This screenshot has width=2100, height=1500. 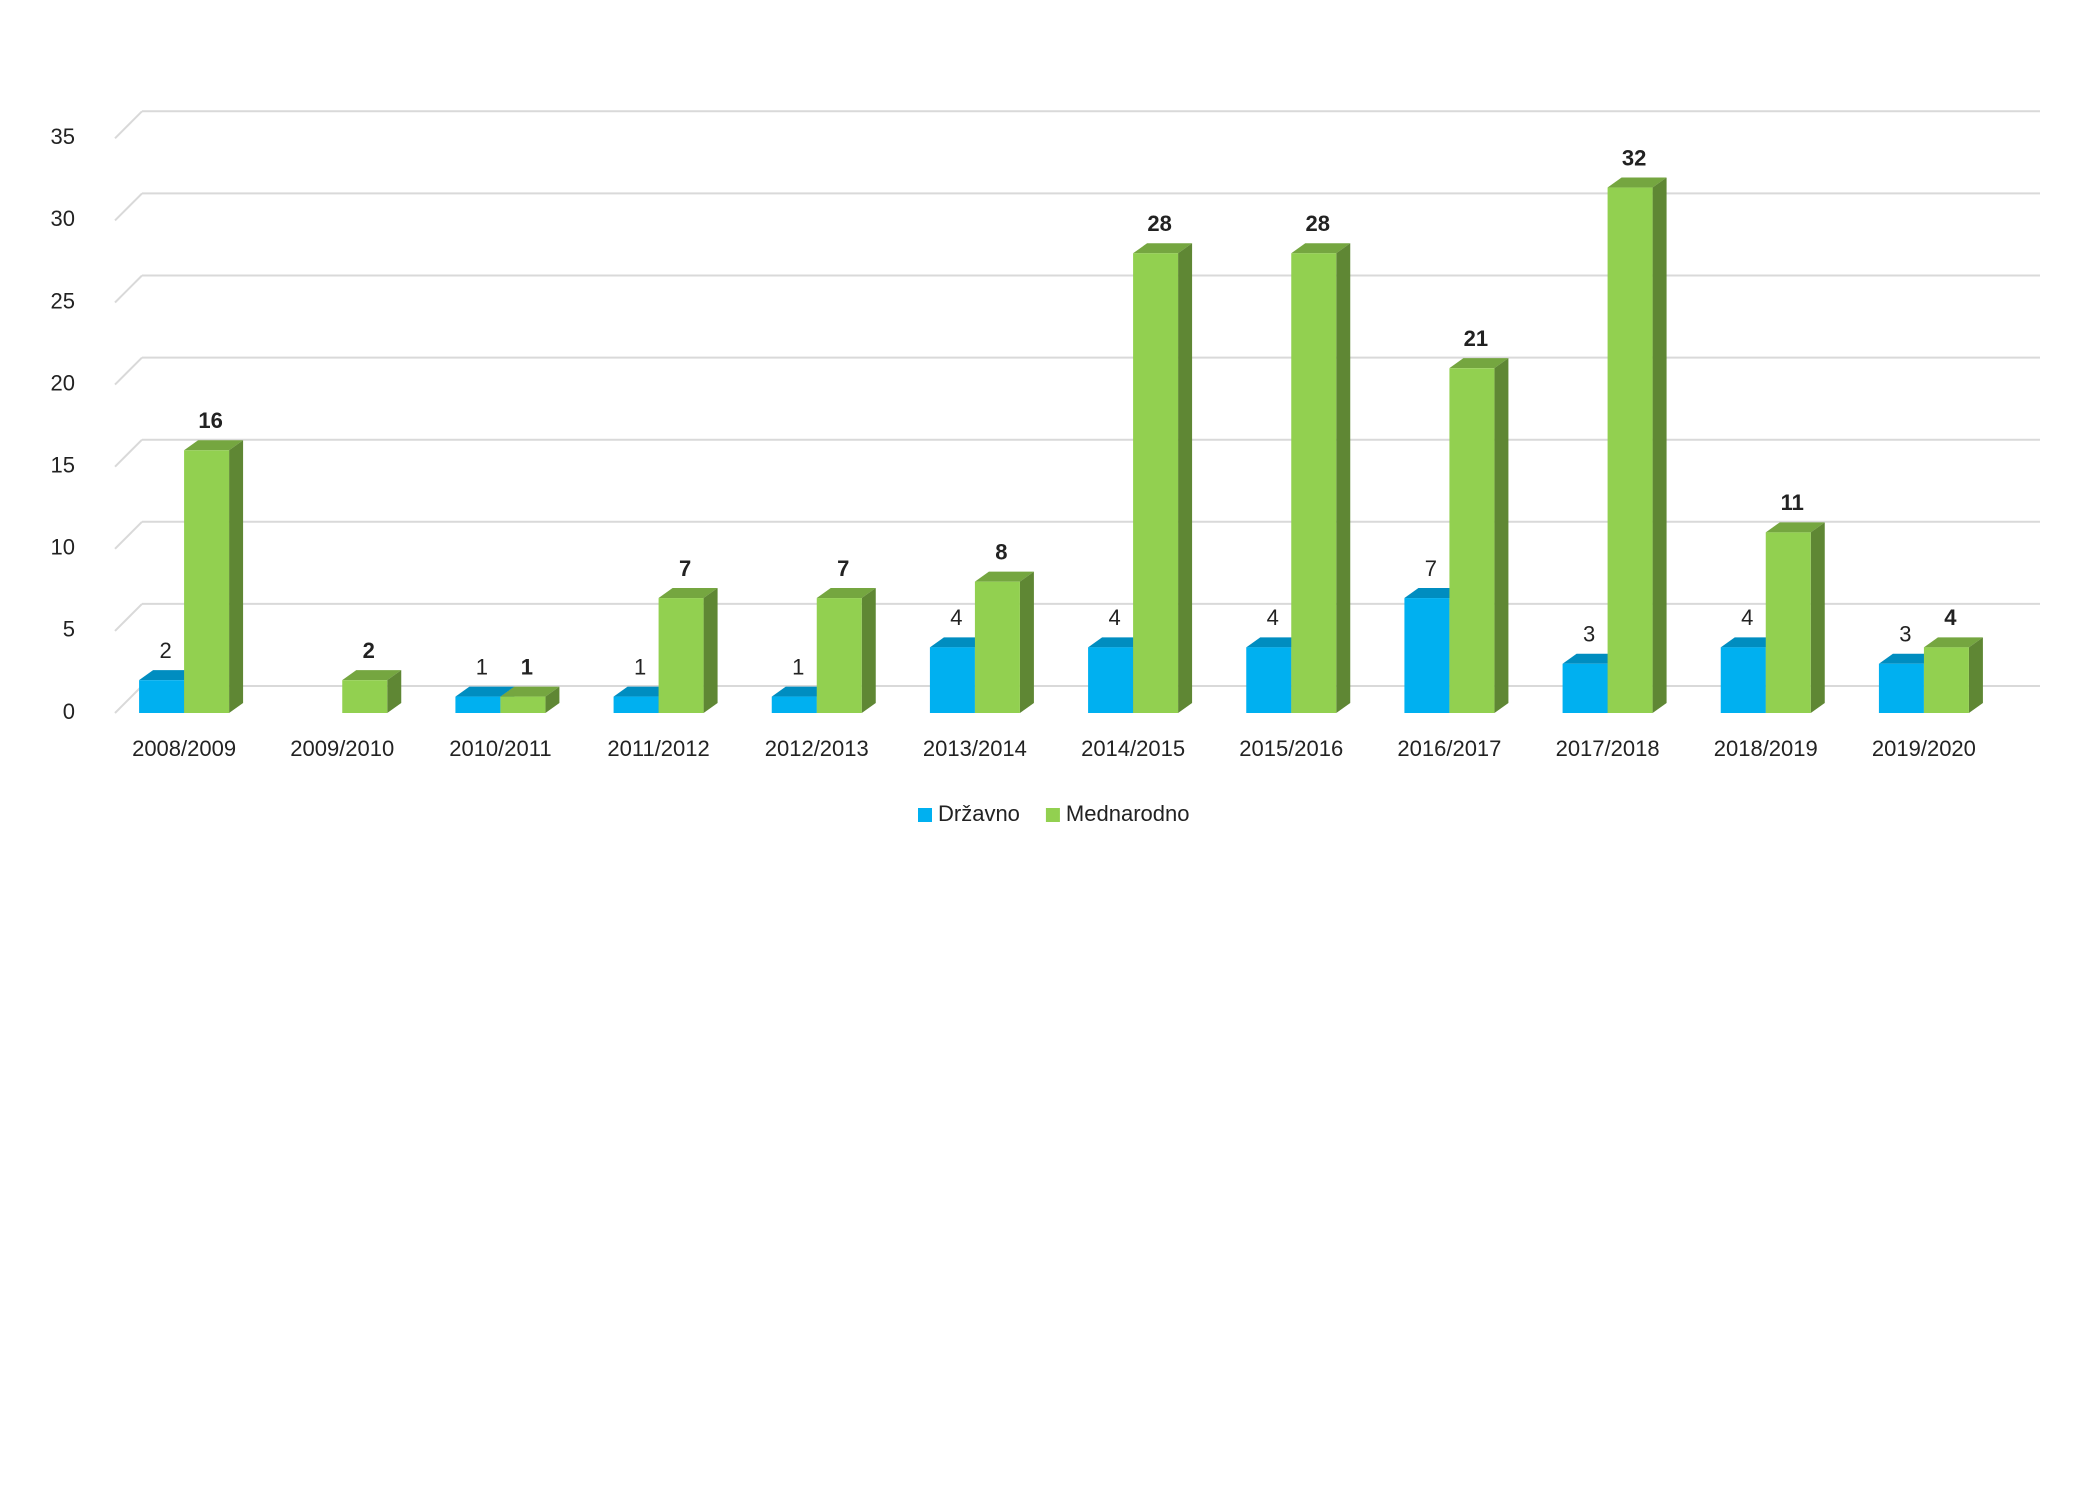 I want to click on value-label: 21, so click(x=1476, y=338).